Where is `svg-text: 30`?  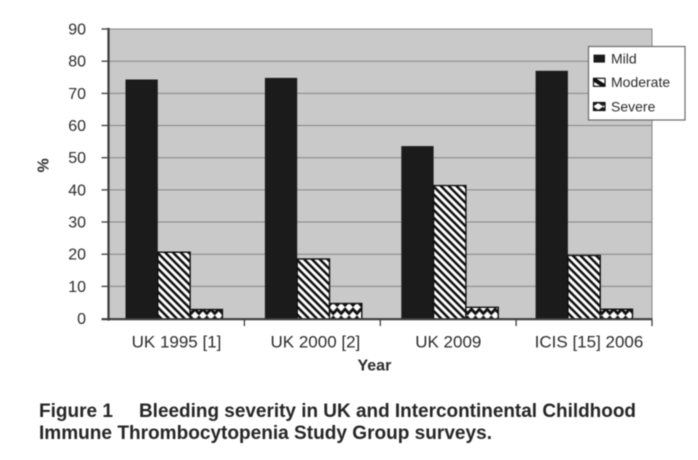
svg-text: 30 is located at coordinates (77, 222).